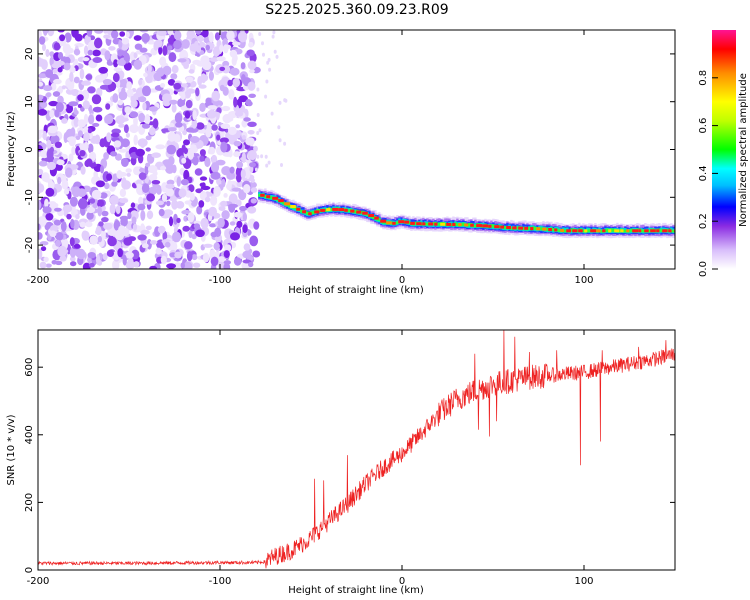 This screenshot has height=600, width=750. Describe the element at coordinates (163, 149) in the screenshot. I see `heatmap-noise-region` at that location.